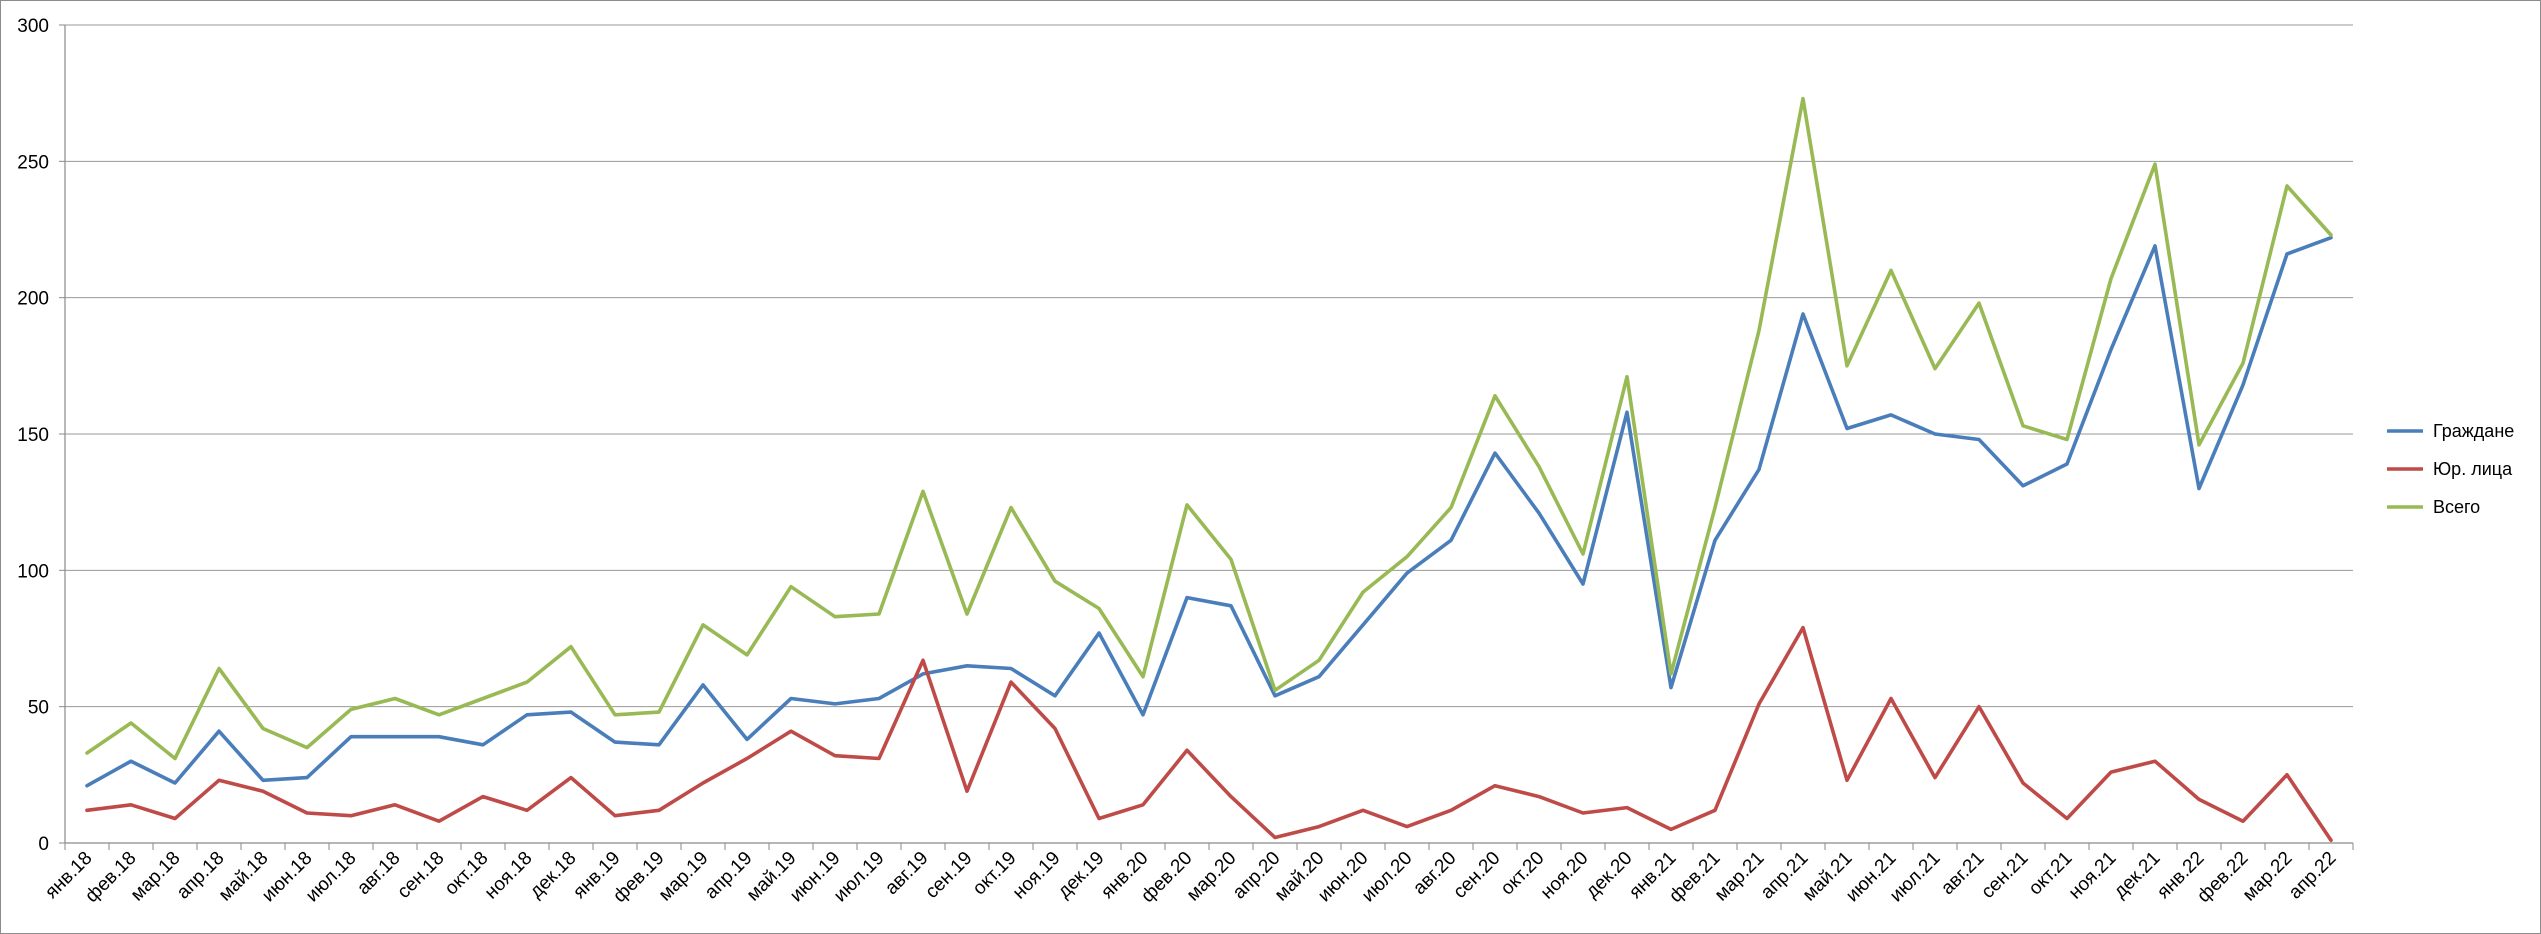  What do you see at coordinates (509, 876) in the screenshot?
I see `x-tick-label: ноя.18` at bounding box center [509, 876].